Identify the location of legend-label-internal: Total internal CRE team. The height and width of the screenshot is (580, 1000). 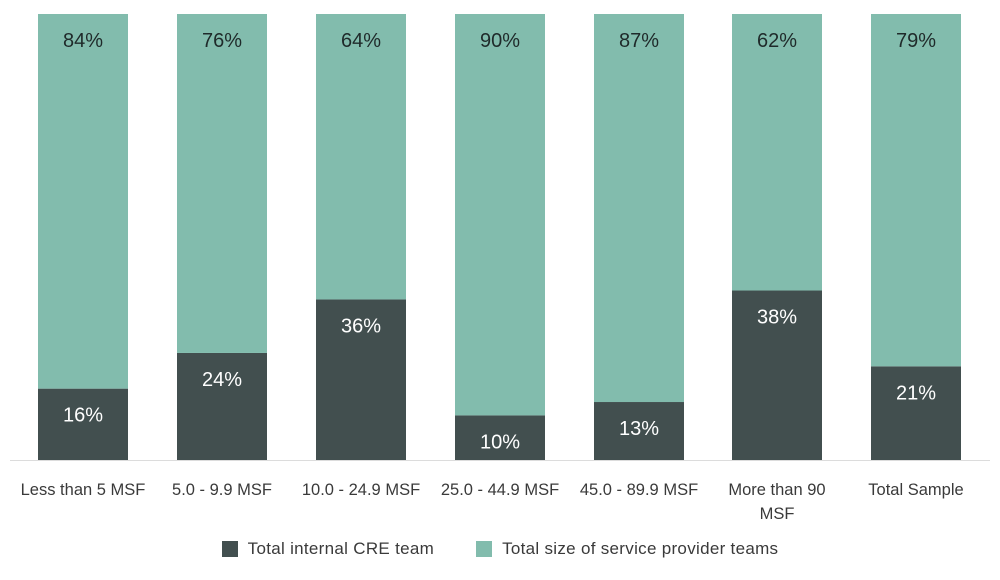
(341, 548).